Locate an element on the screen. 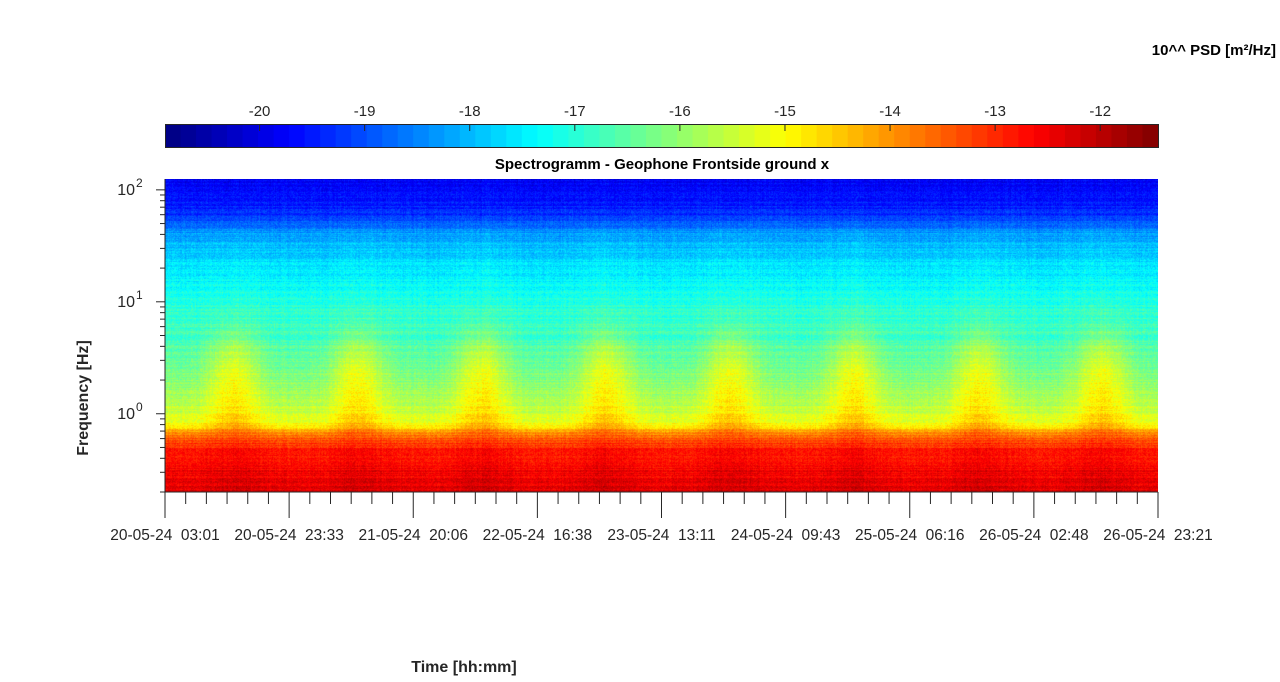 This screenshot has width=1280, height=682. y-tick-exponent: 1 is located at coordinates (139, 295).